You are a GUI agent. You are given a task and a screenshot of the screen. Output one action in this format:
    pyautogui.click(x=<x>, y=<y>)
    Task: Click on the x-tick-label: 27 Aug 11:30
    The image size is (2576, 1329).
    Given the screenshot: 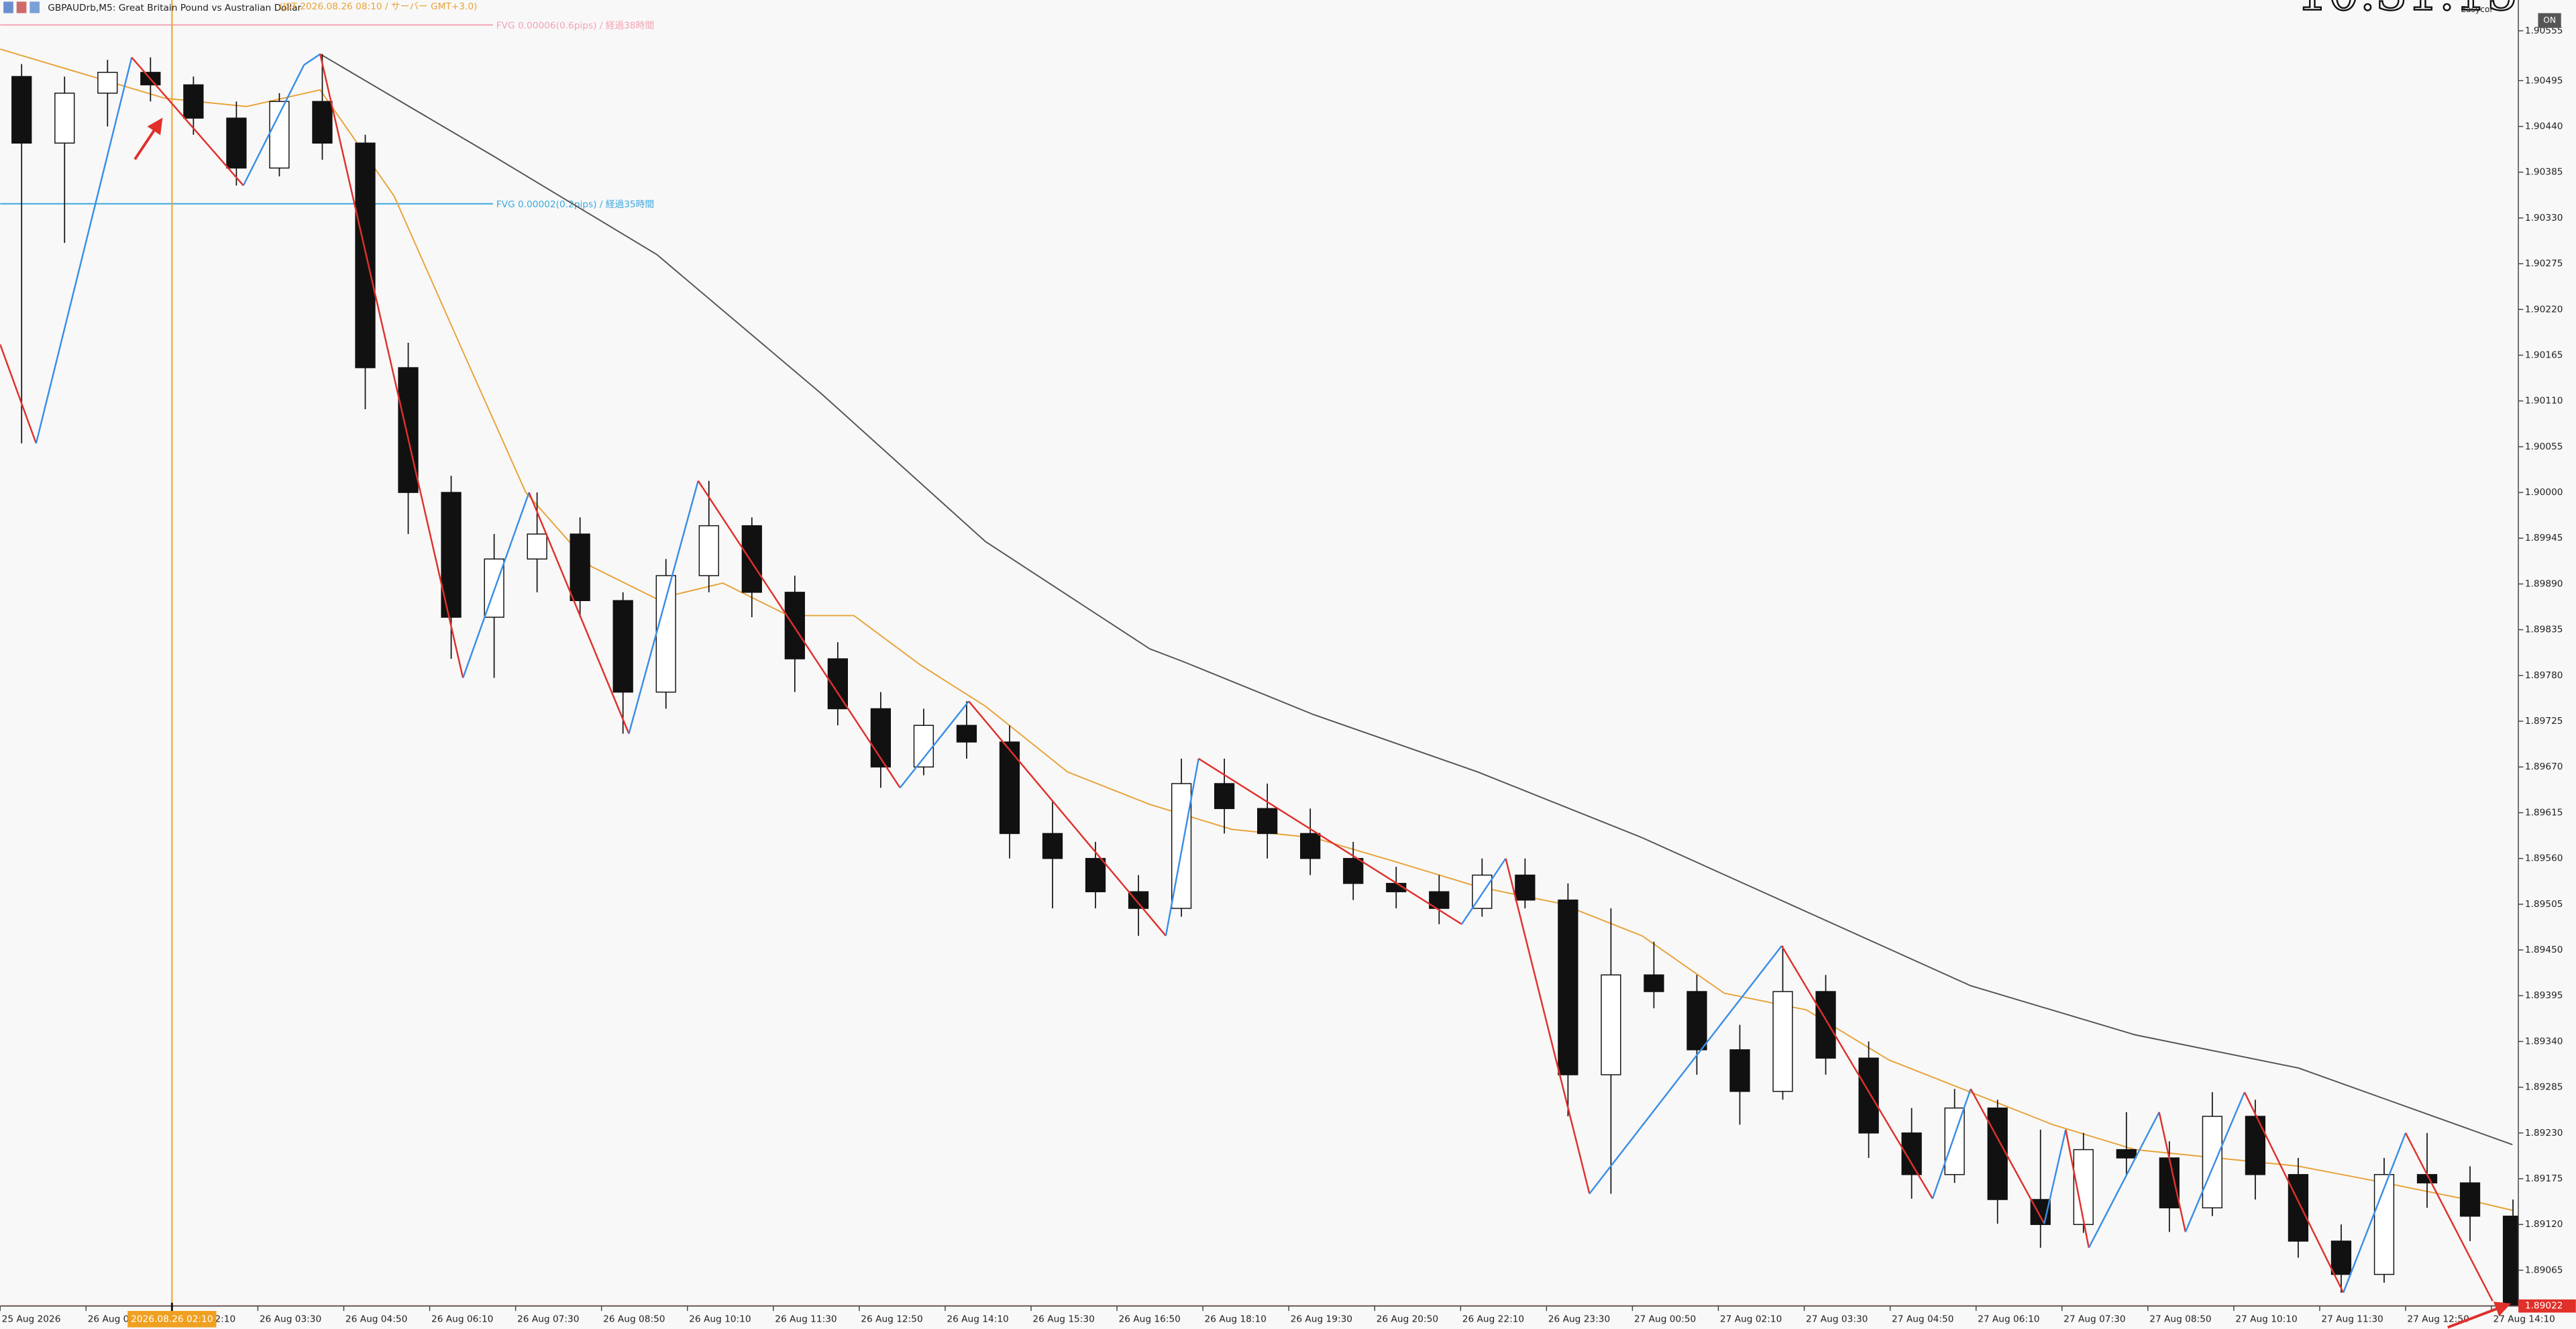 What is the action you would take?
    pyautogui.click(x=2352, y=1319)
    